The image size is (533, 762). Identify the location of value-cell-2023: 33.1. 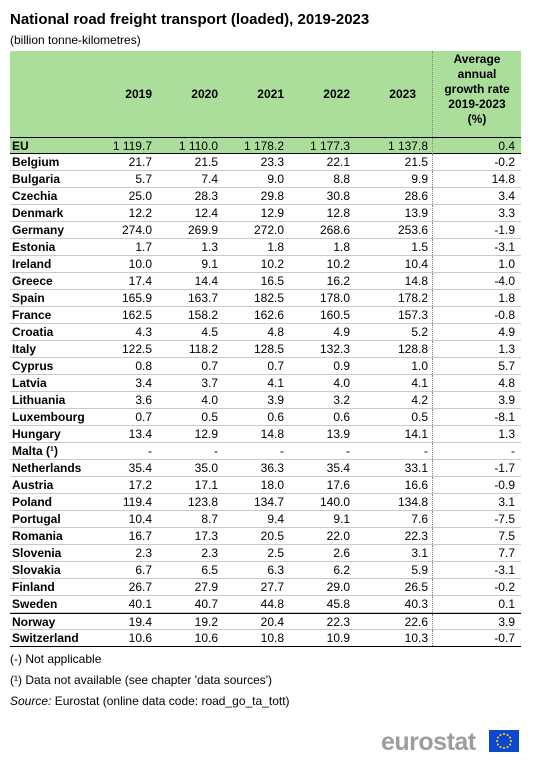
(416, 468).